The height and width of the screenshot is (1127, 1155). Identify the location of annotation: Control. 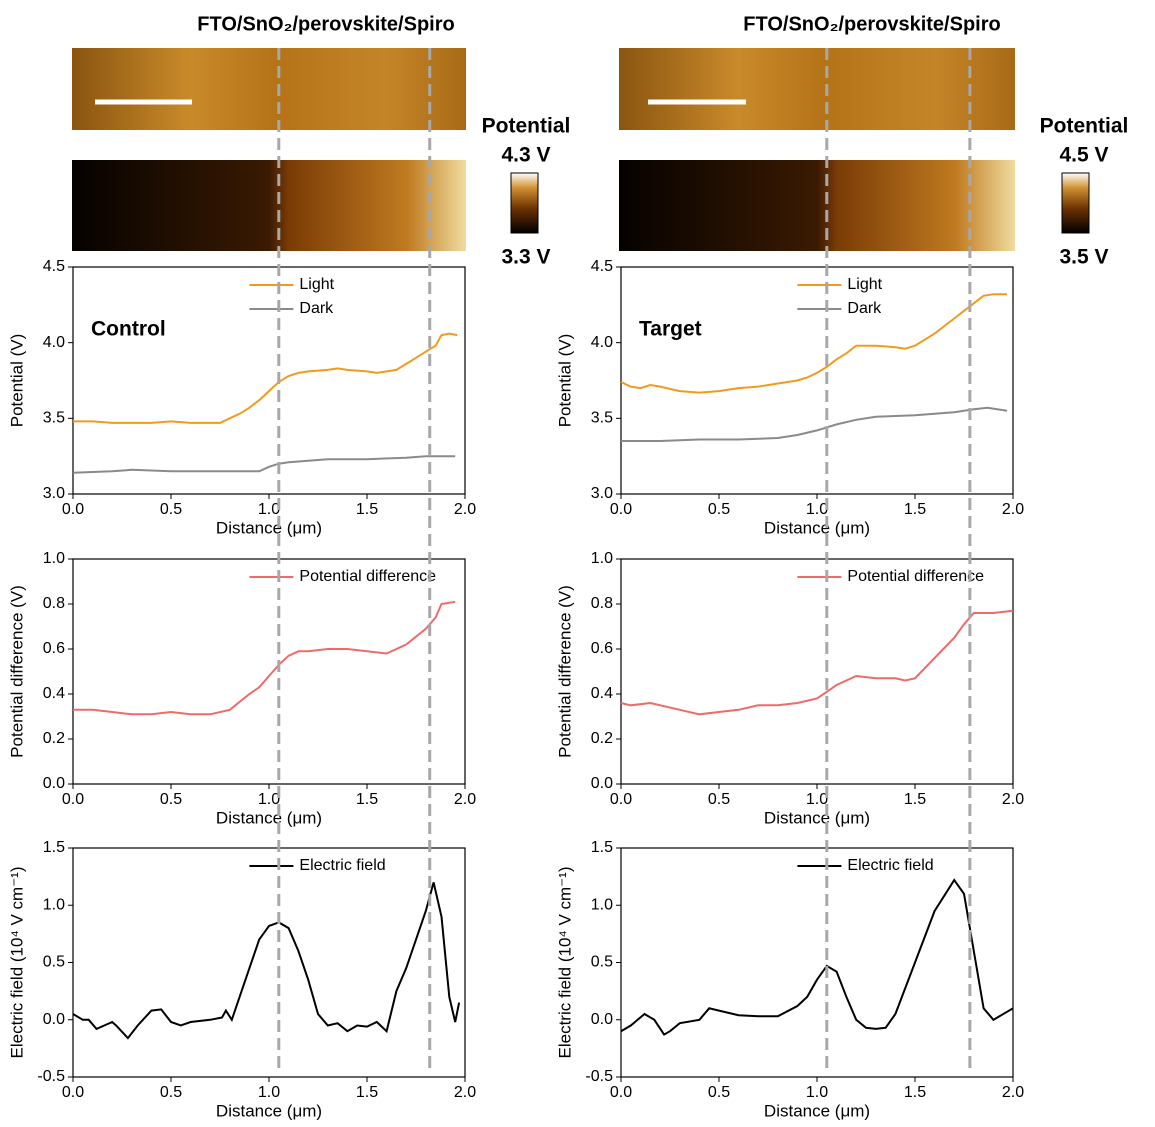
(128, 329).